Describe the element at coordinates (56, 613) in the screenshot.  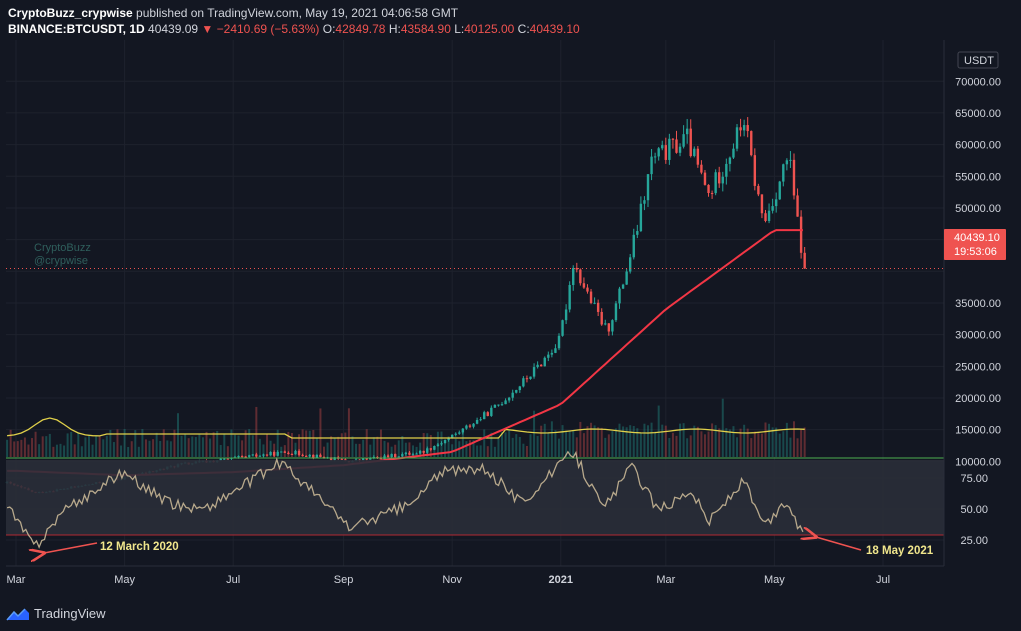
I see `tradingview-brand: TradingView` at that location.